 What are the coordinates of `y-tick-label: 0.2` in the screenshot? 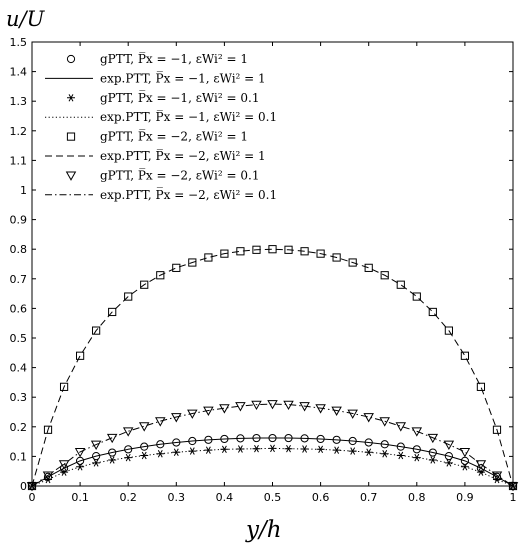 It's located at (19, 427).